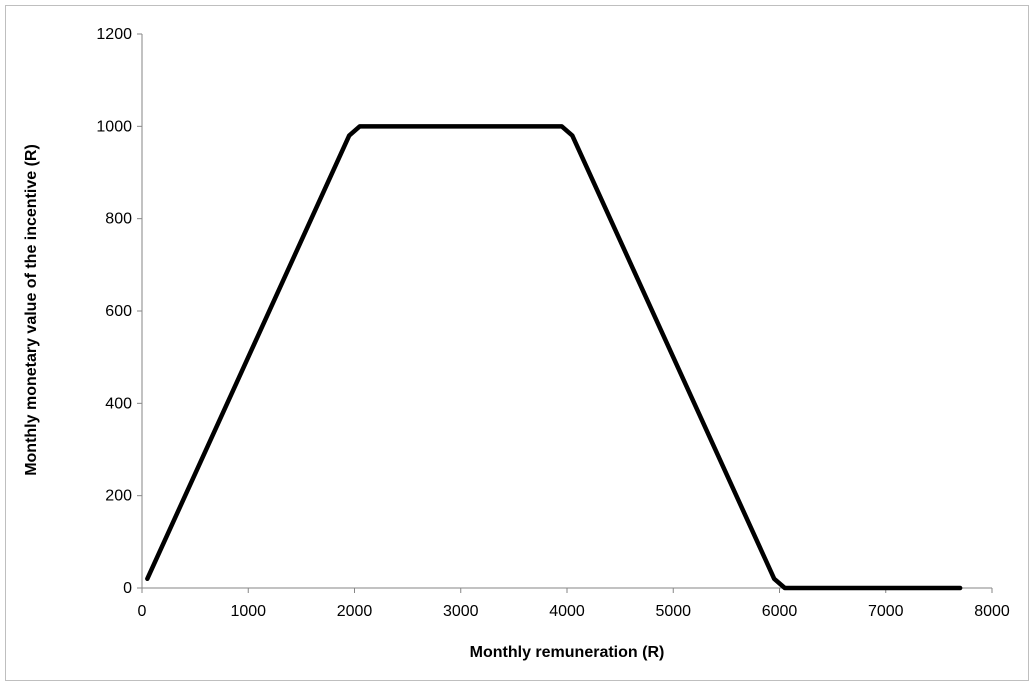  What do you see at coordinates (780, 611) in the screenshot?
I see `x-tick-label: 6000` at bounding box center [780, 611].